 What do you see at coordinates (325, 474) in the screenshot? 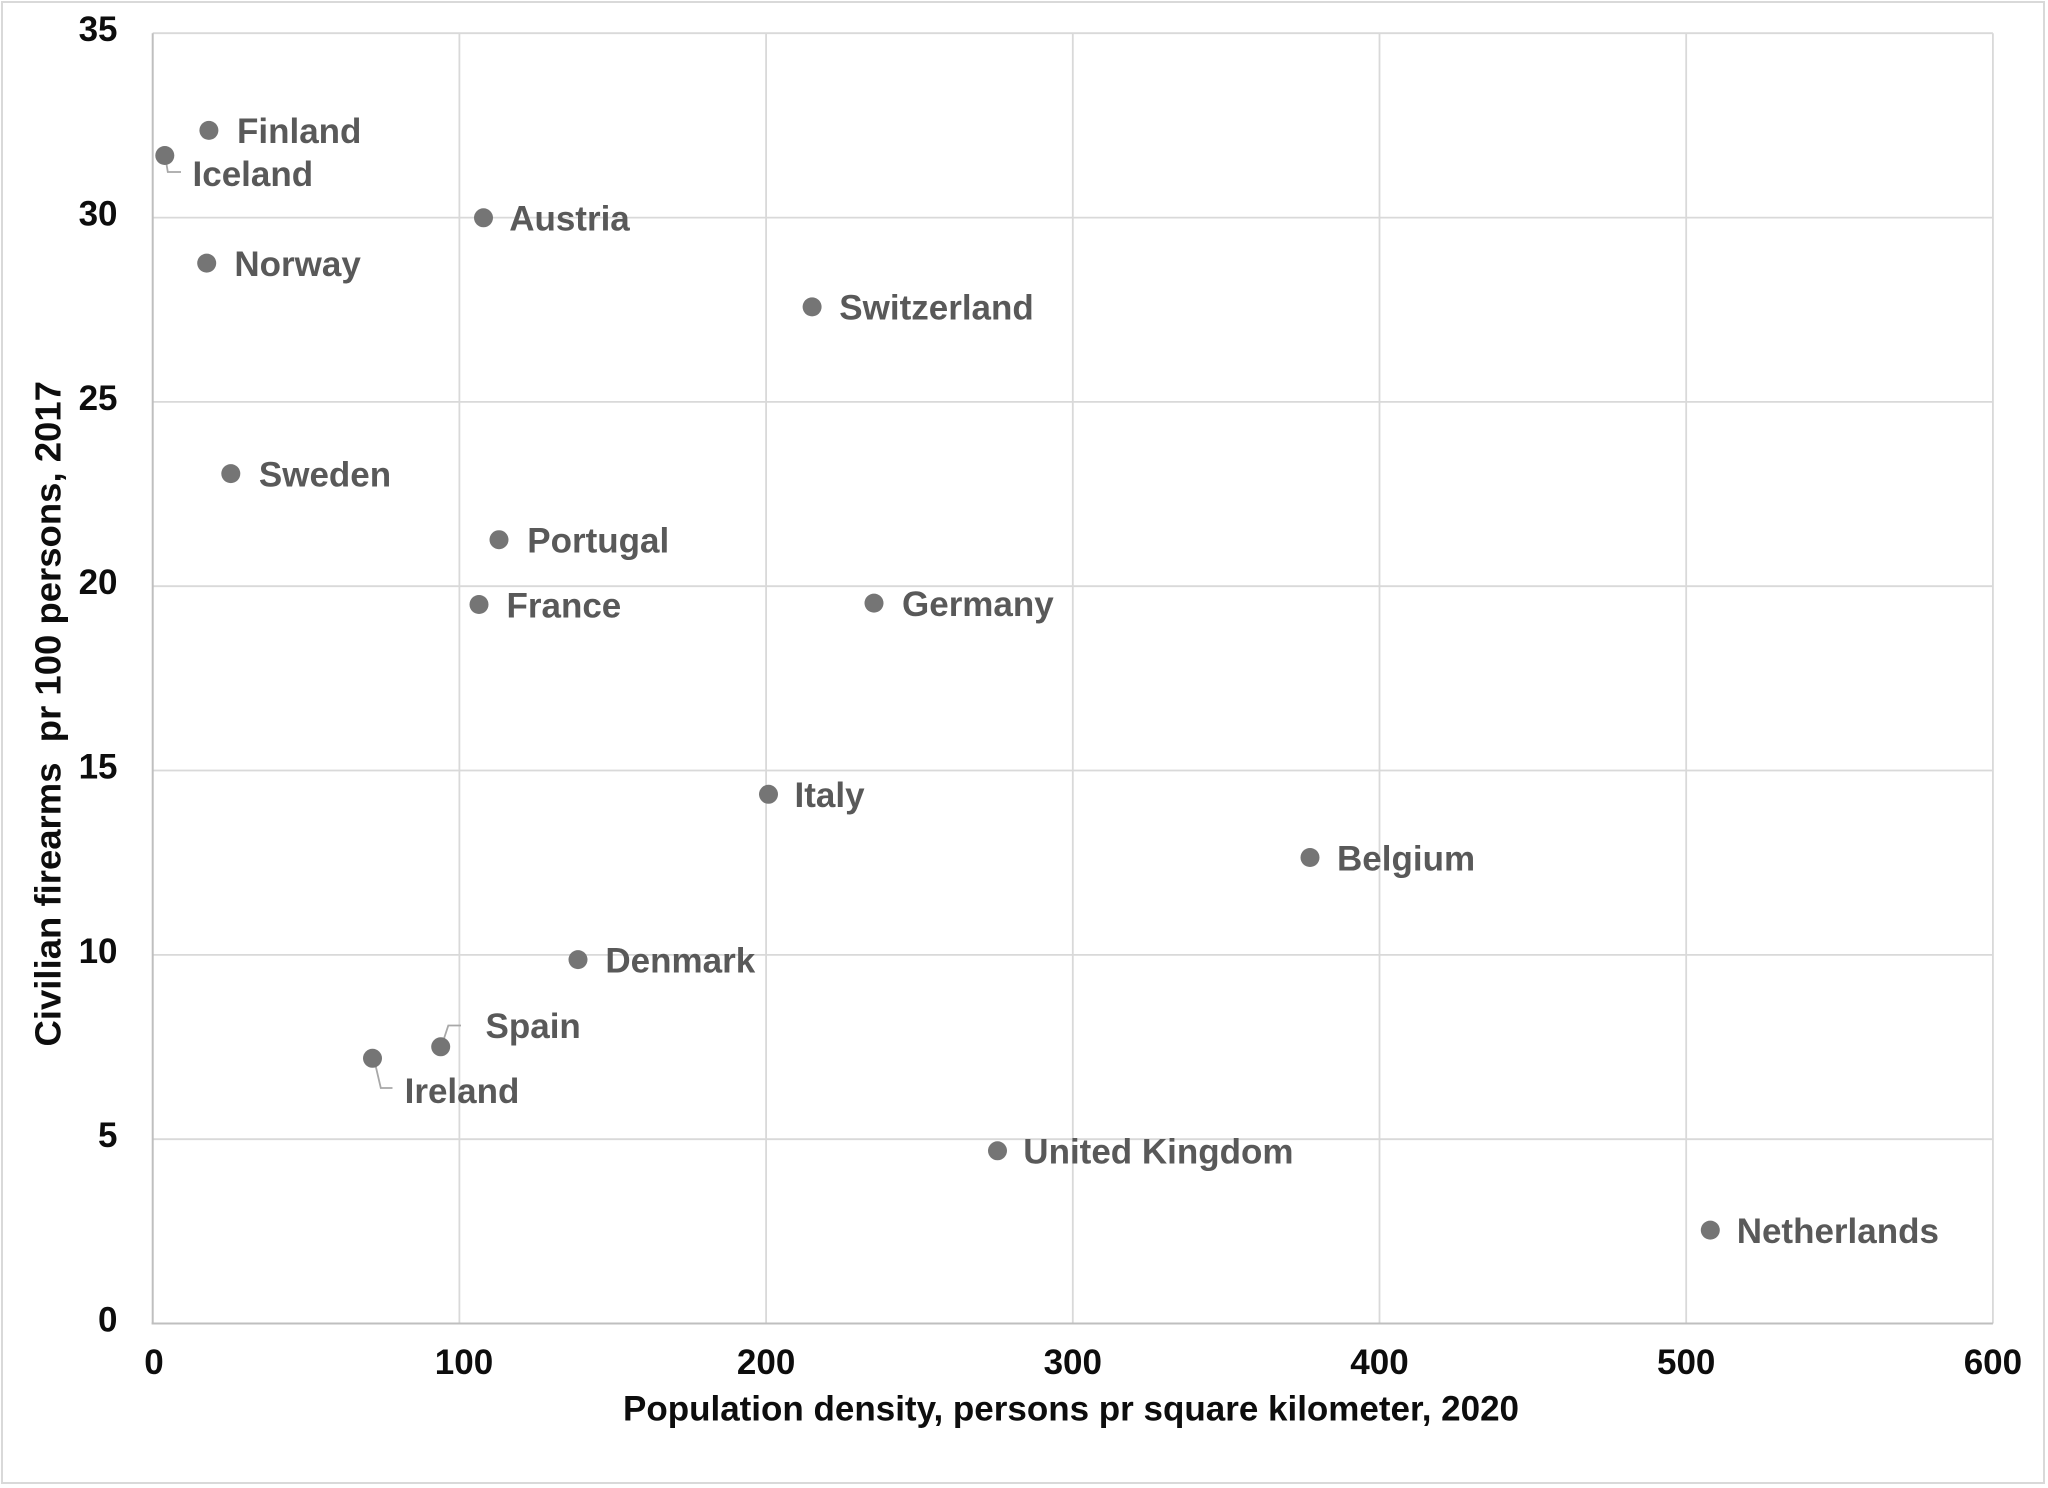
I see `svg-text: Sweden` at bounding box center [325, 474].